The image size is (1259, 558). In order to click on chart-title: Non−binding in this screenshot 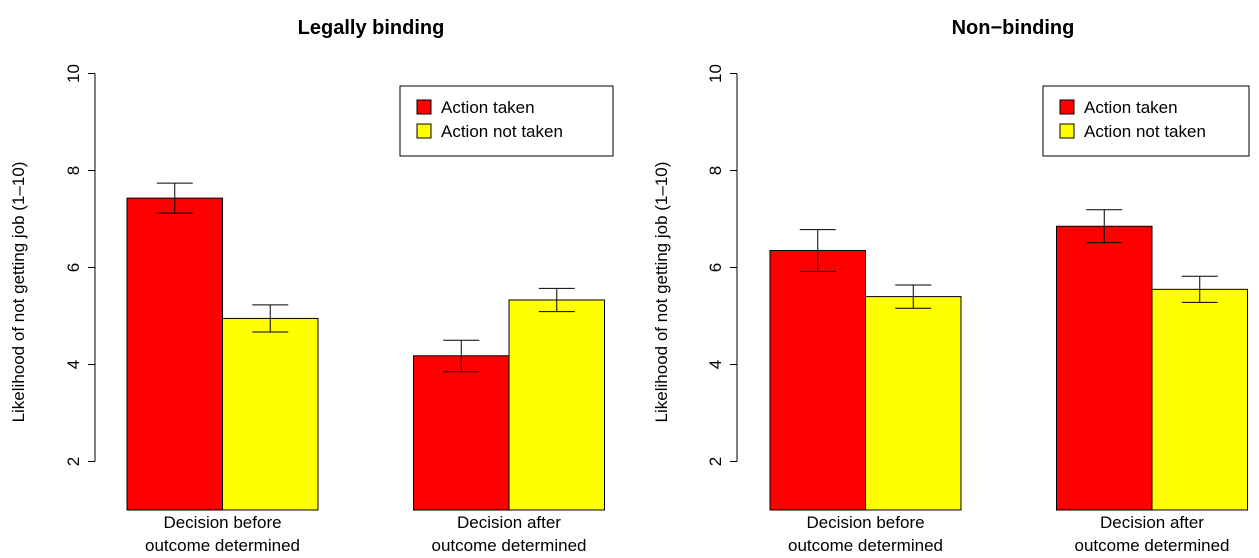, I will do `click(1013, 28)`.